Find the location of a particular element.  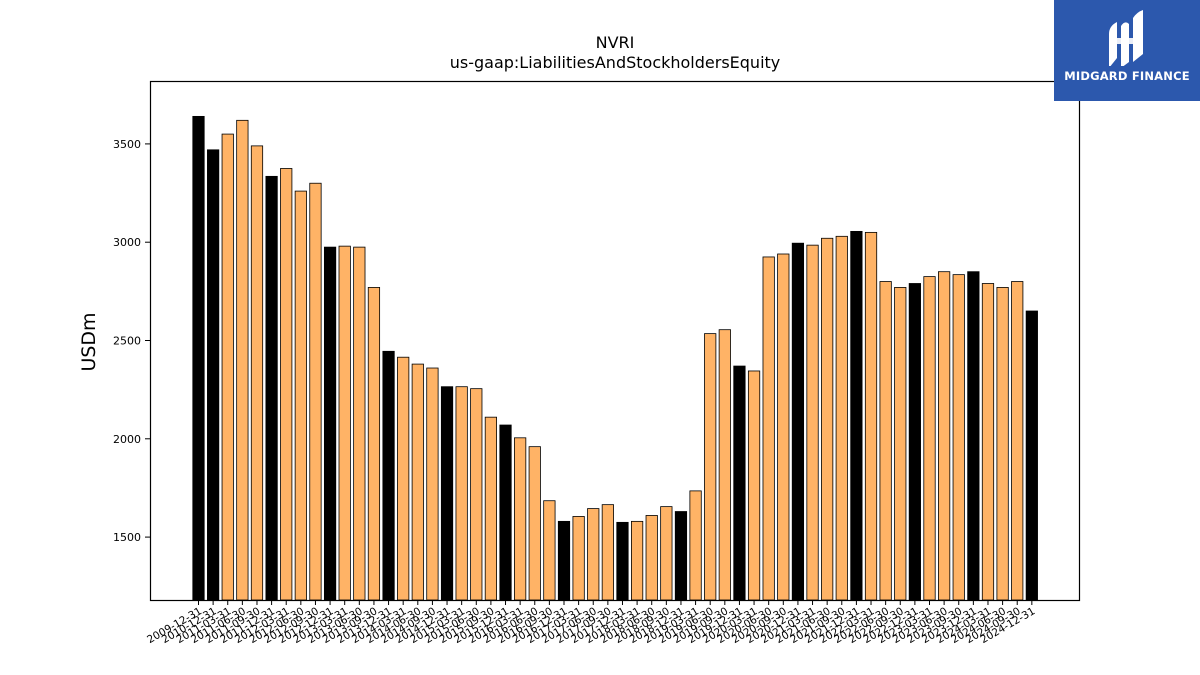

y-tick-label: 2500 is located at coordinates (127, 341).